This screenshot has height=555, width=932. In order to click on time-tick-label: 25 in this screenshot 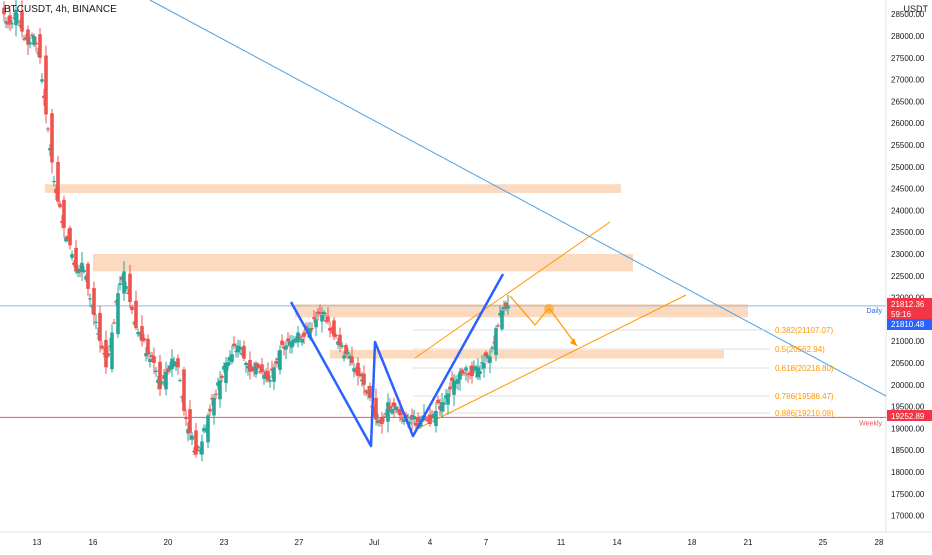, I will do `click(823, 542)`.